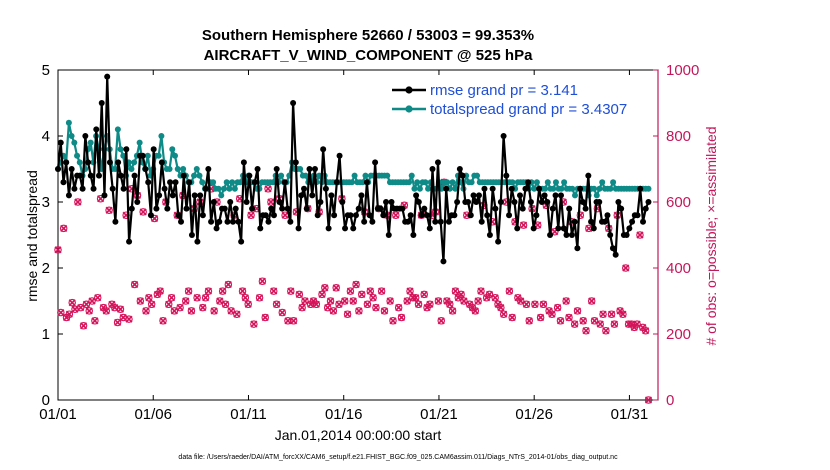  Describe the element at coordinates (528, 109) in the screenshot. I see `legend-spread-label: totalspread grand pr = 3.4307` at that location.